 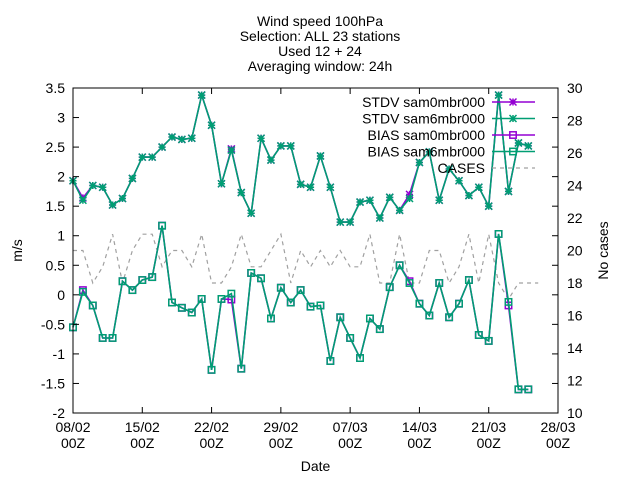 I want to click on y-tick-label: -2, so click(x=59, y=413).